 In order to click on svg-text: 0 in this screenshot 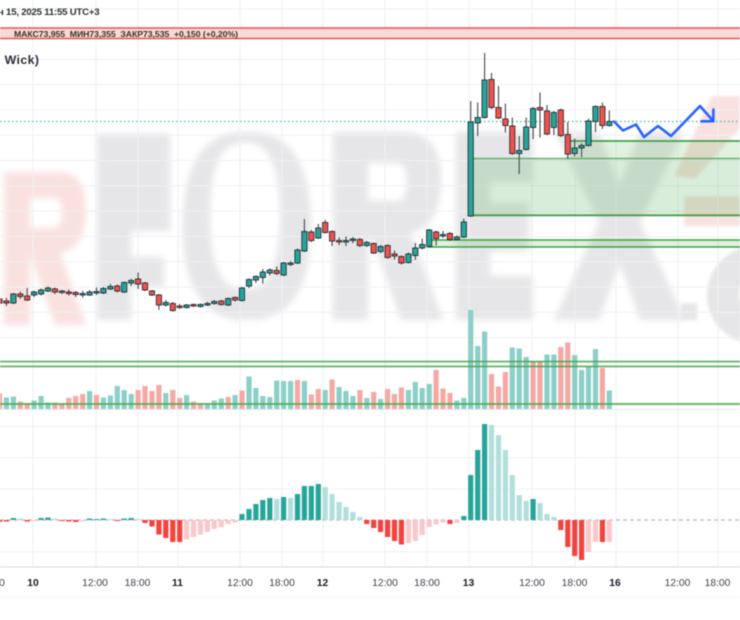, I will do `click(2, 583)`.